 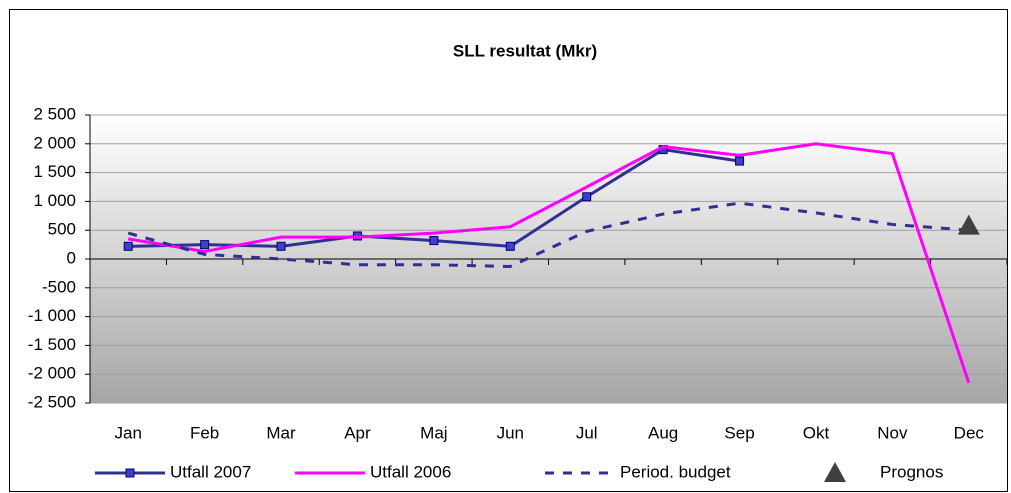 What do you see at coordinates (52, 373) in the screenshot?
I see `y-tick-label: -2 000` at bounding box center [52, 373].